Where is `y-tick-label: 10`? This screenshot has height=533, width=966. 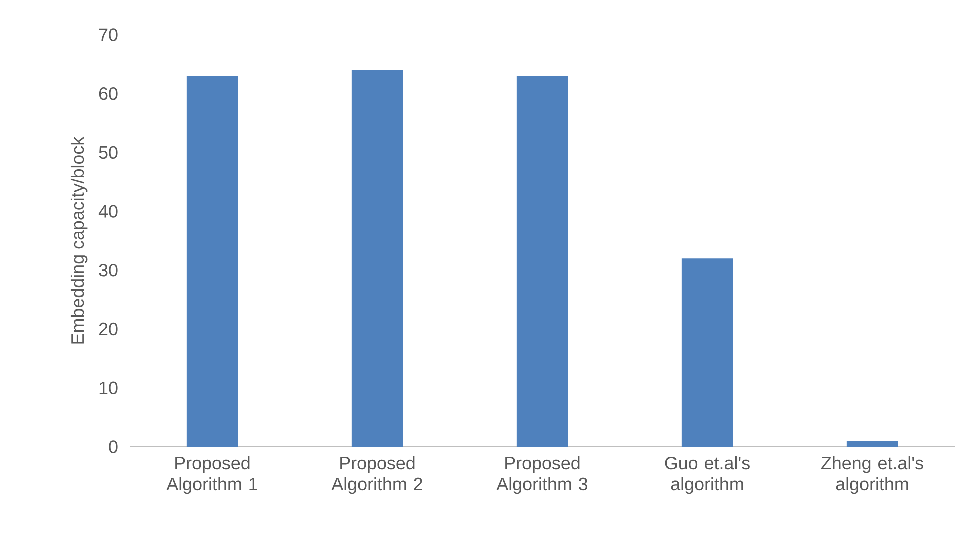
y-tick-label: 10 is located at coordinates (109, 388).